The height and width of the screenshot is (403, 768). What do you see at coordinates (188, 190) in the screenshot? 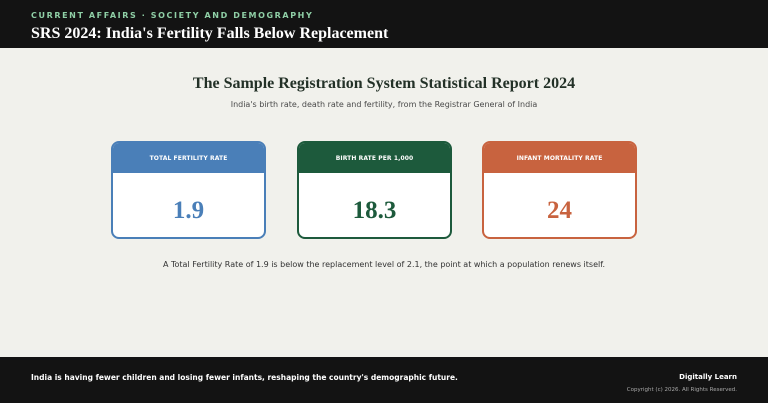
I see `stat-card-total-fertility-rate: TOTAL FERTILITY RATE 1.9` at bounding box center [188, 190].